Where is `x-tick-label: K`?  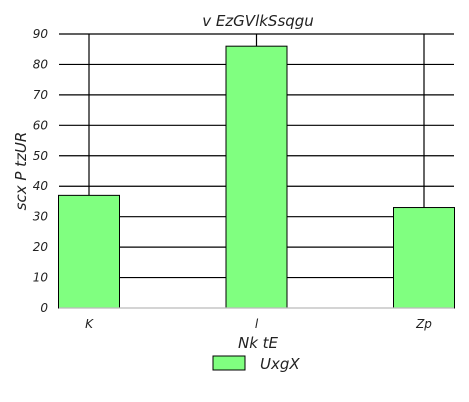 x-tick-label: K is located at coordinates (89, 324).